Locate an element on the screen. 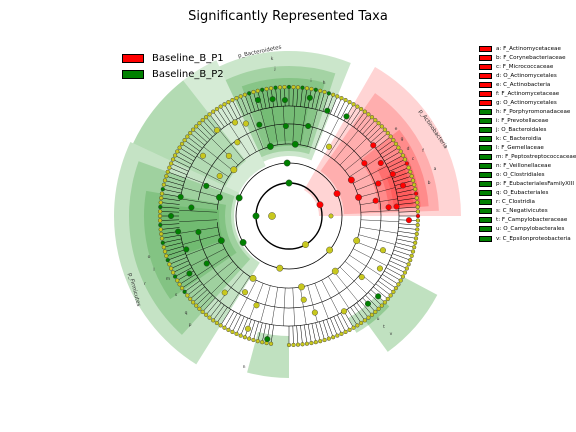 The width and height of the screenshot is (576, 432). taxa-legend-item: i: F_Prevotellaceae is located at coordinates (527, 120).